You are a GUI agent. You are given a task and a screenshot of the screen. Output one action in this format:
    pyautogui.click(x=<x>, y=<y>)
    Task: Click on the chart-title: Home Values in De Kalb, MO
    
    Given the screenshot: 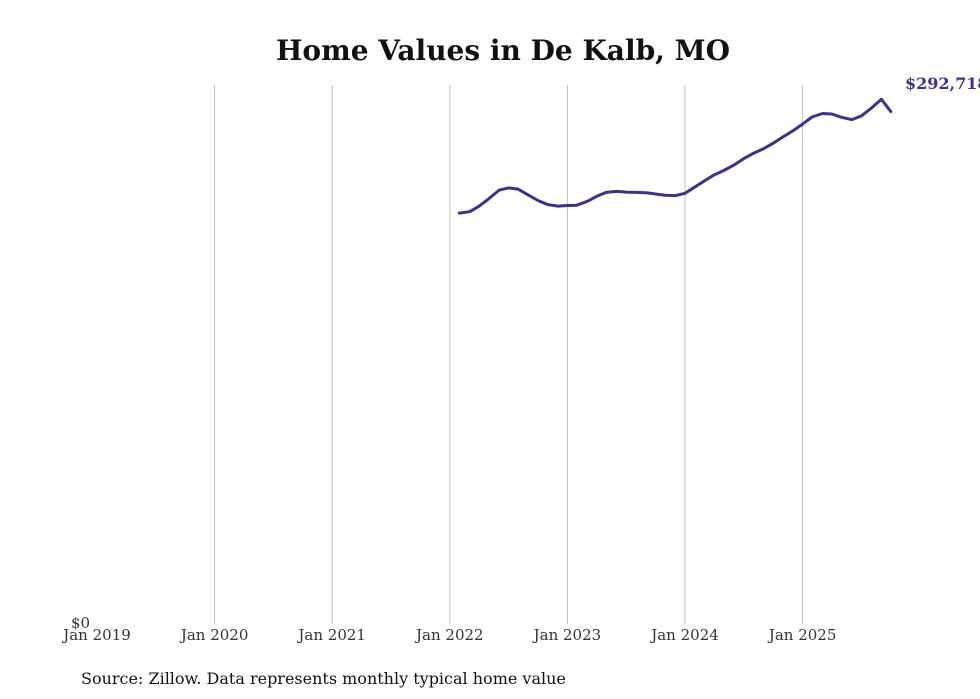 What is the action you would take?
    pyautogui.click(x=503, y=50)
    